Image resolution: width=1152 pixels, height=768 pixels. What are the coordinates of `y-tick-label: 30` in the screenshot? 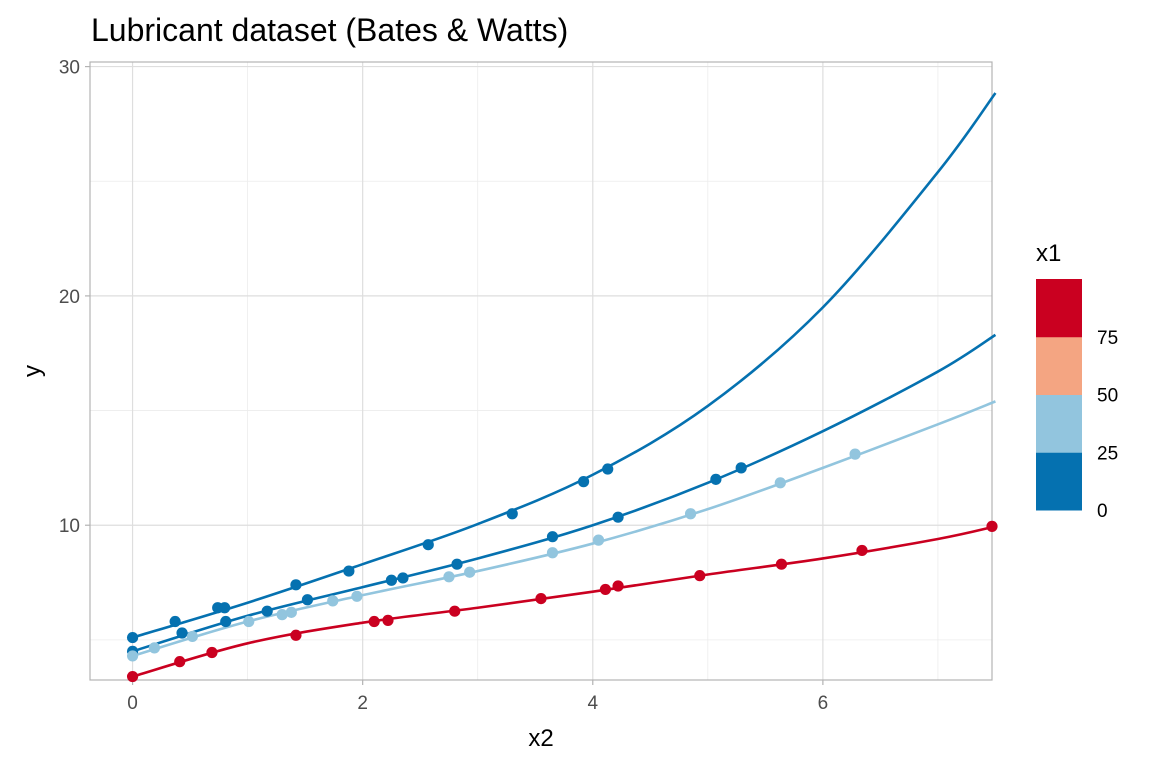 It's located at (69, 68).